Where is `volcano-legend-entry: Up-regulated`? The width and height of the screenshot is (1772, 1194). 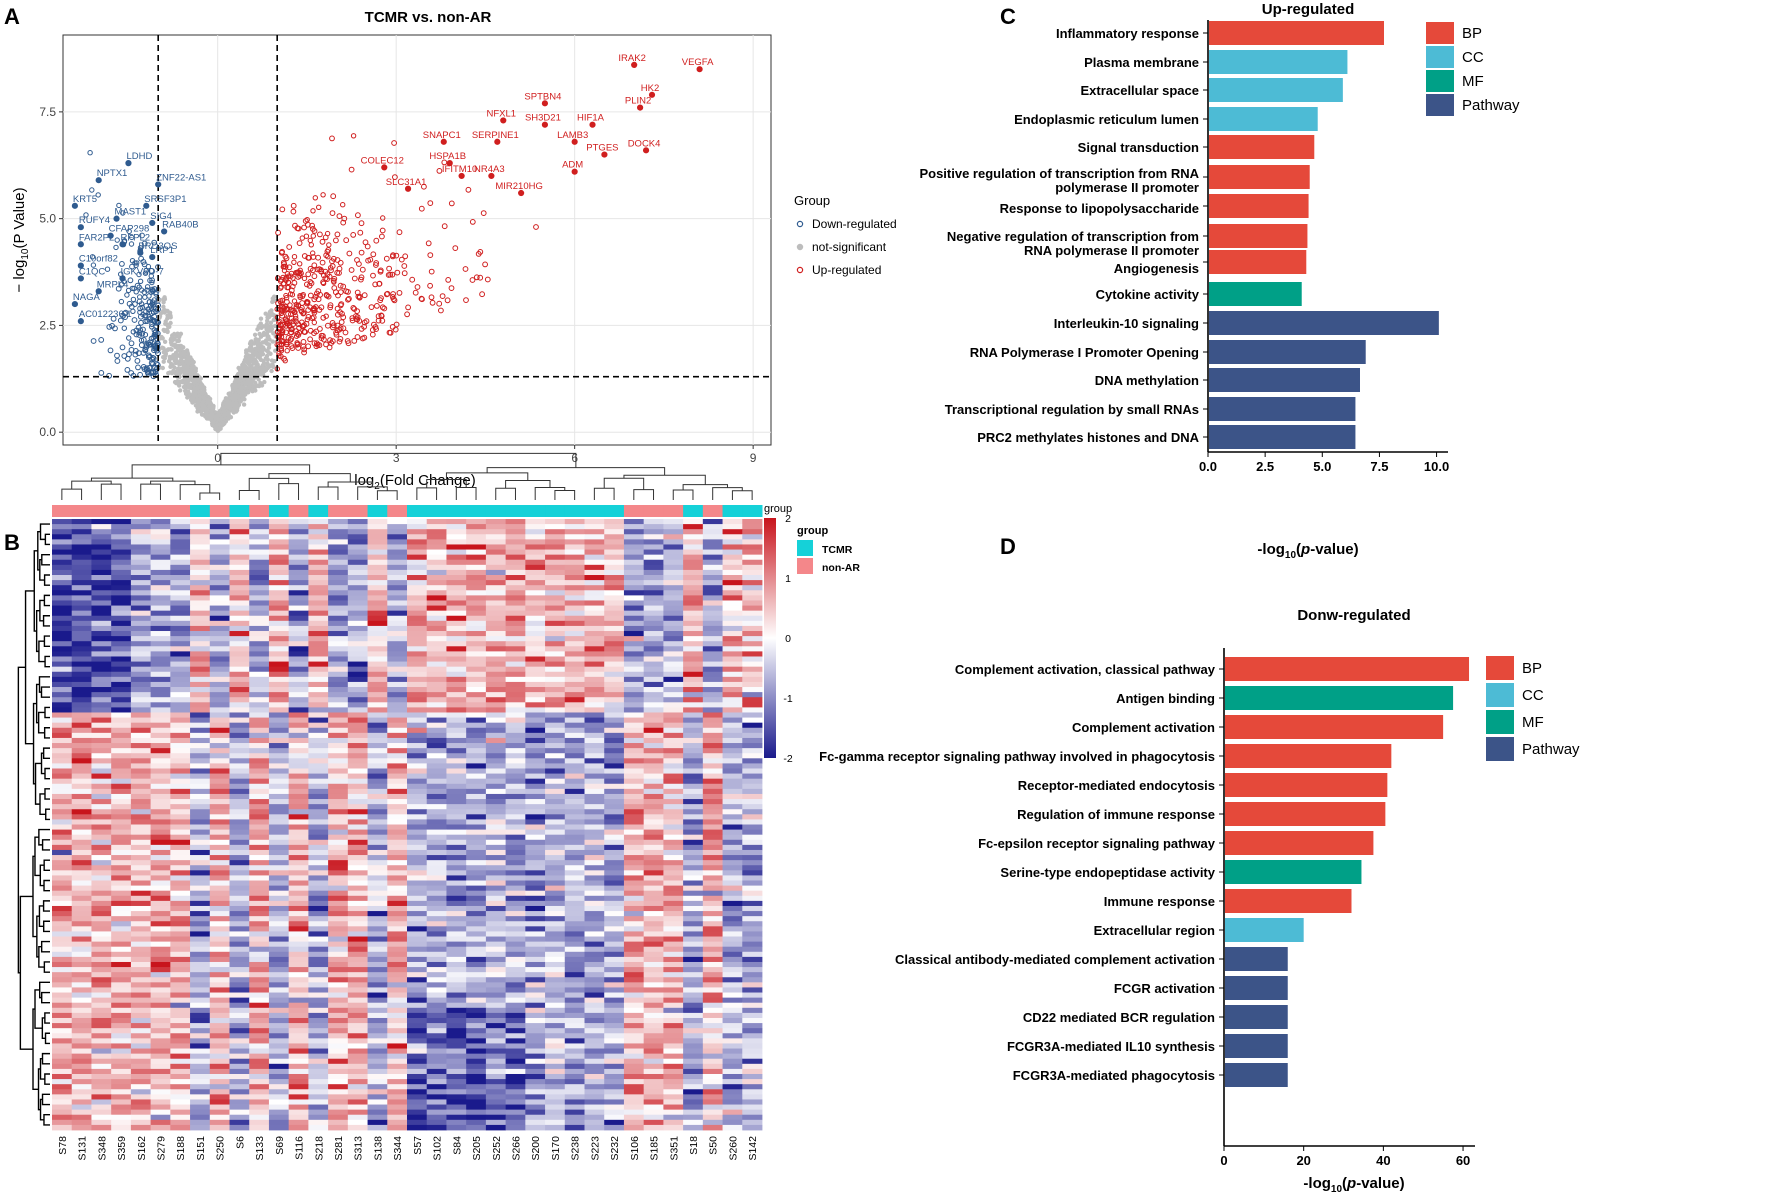
volcano-legend-entry: Up-regulated is located at coordinates (846, 270).